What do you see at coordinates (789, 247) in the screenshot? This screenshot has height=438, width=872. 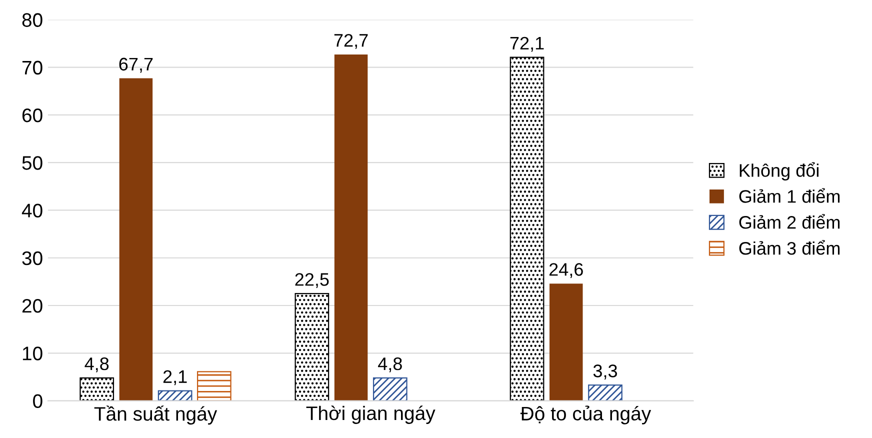 I see `legend-label: Giảm 3 điểm` at bounding box center [789, 247].